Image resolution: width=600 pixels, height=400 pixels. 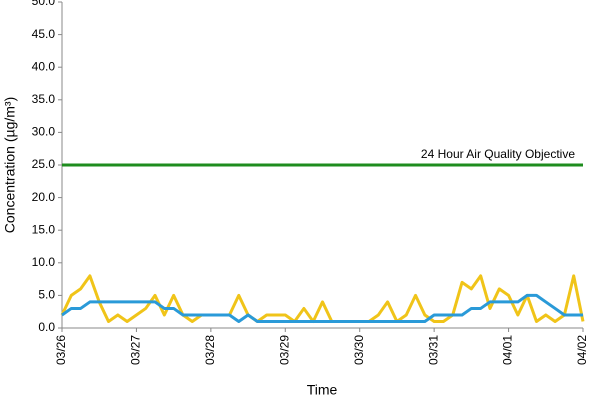 I want to click on y-tick-label: 50.0, so click(x=44, y=4).